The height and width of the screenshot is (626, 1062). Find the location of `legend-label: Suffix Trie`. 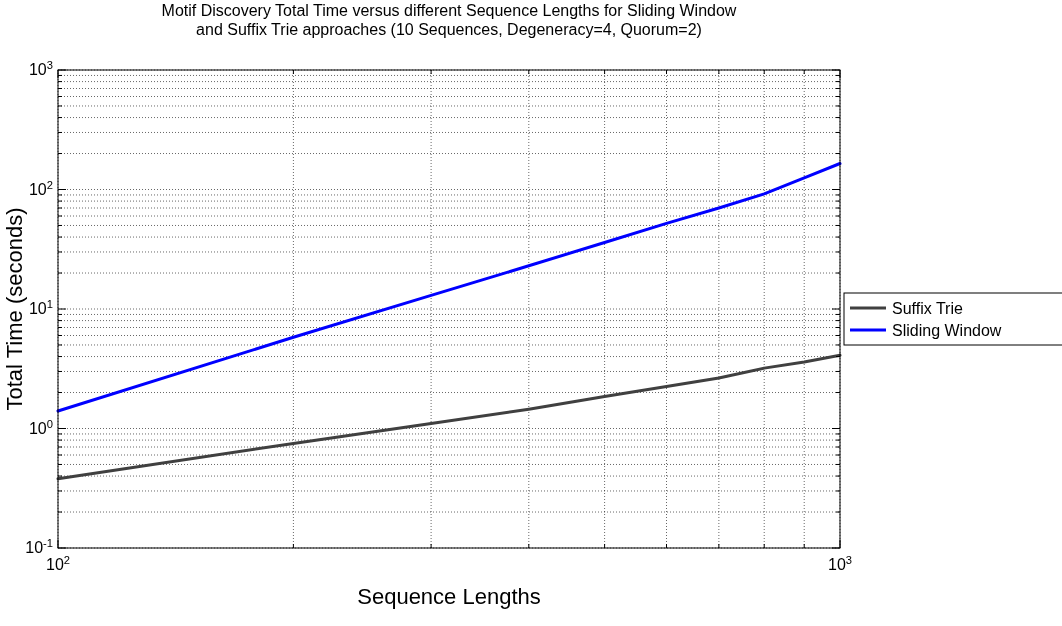

legend-label: Suffix Trie is located at coordinates (927, 308).